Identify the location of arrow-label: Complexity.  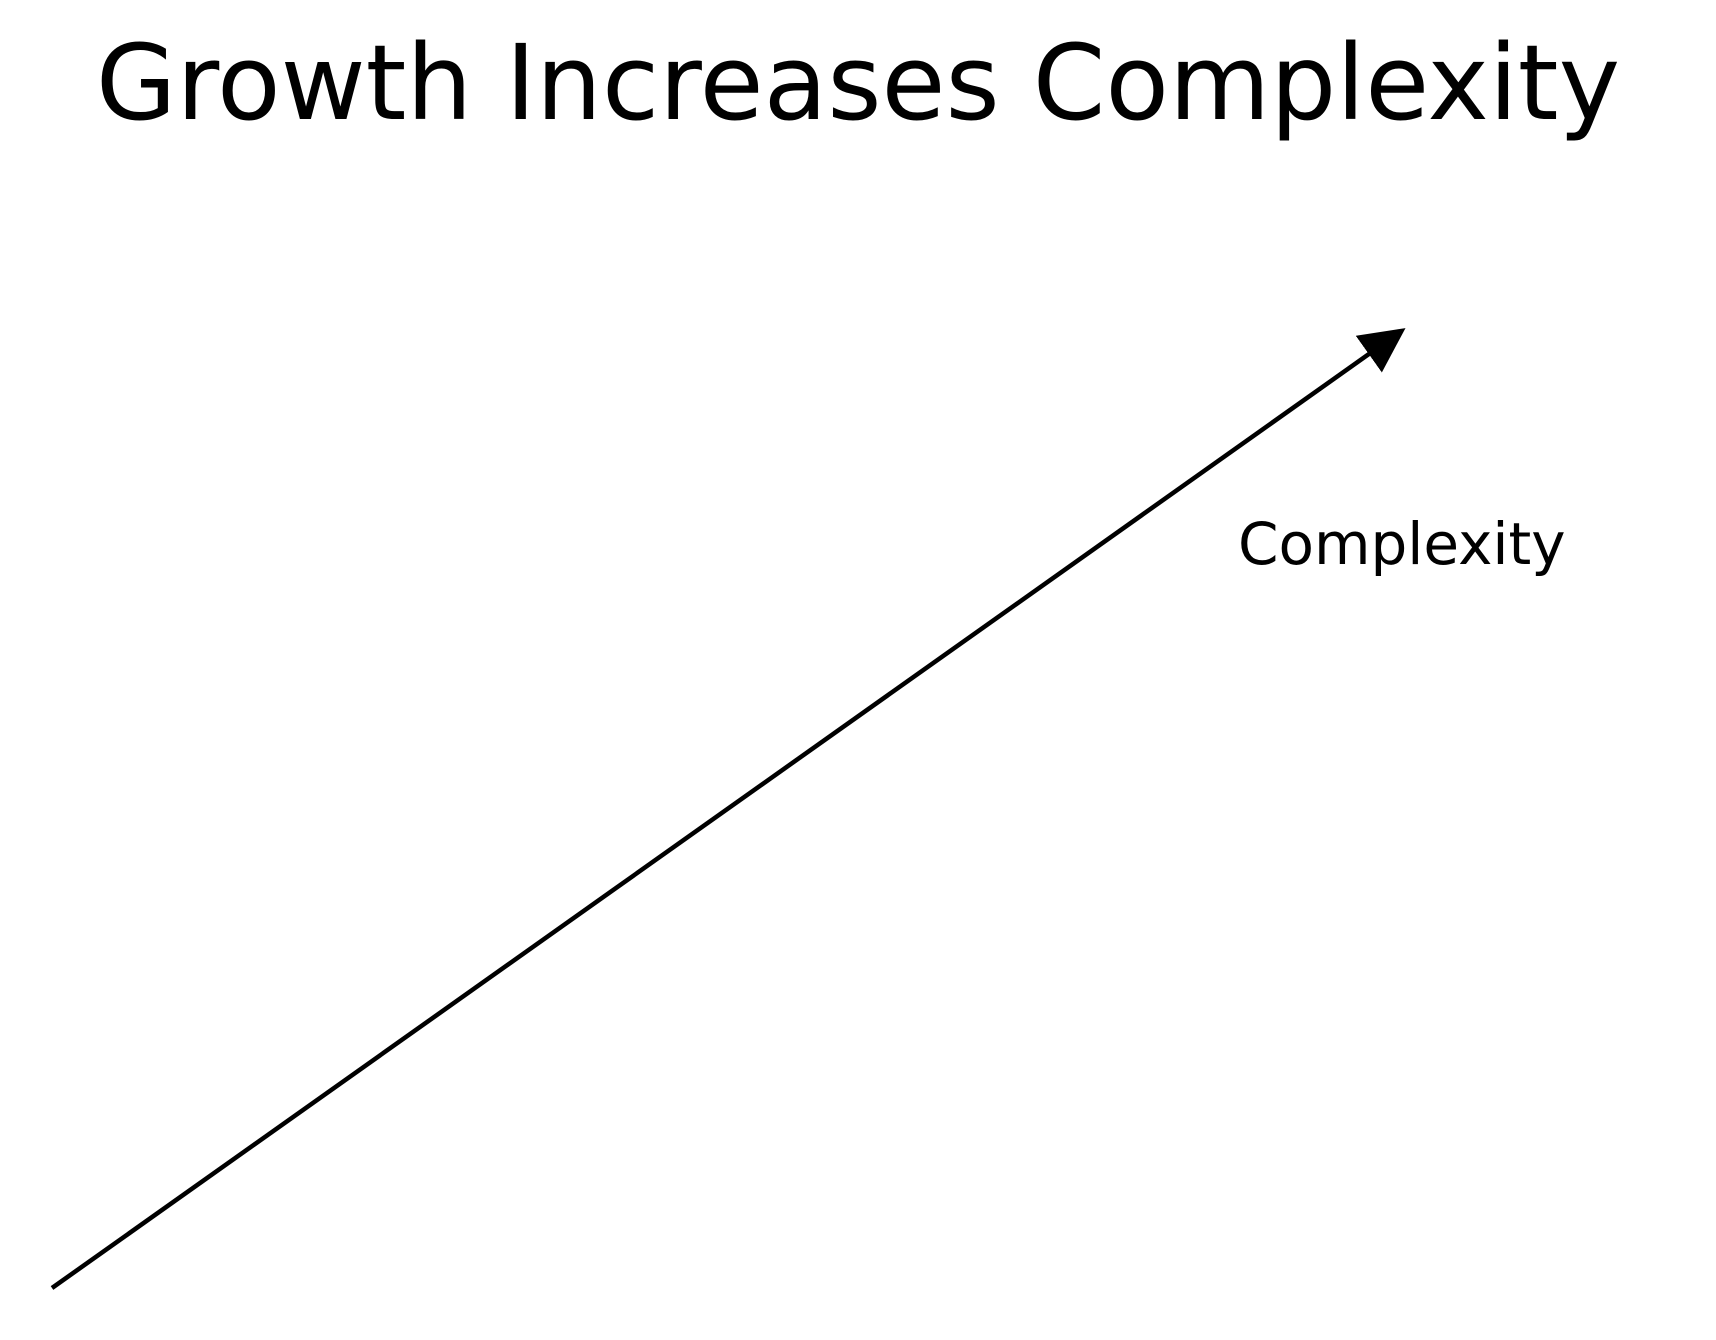
(1402, 544).